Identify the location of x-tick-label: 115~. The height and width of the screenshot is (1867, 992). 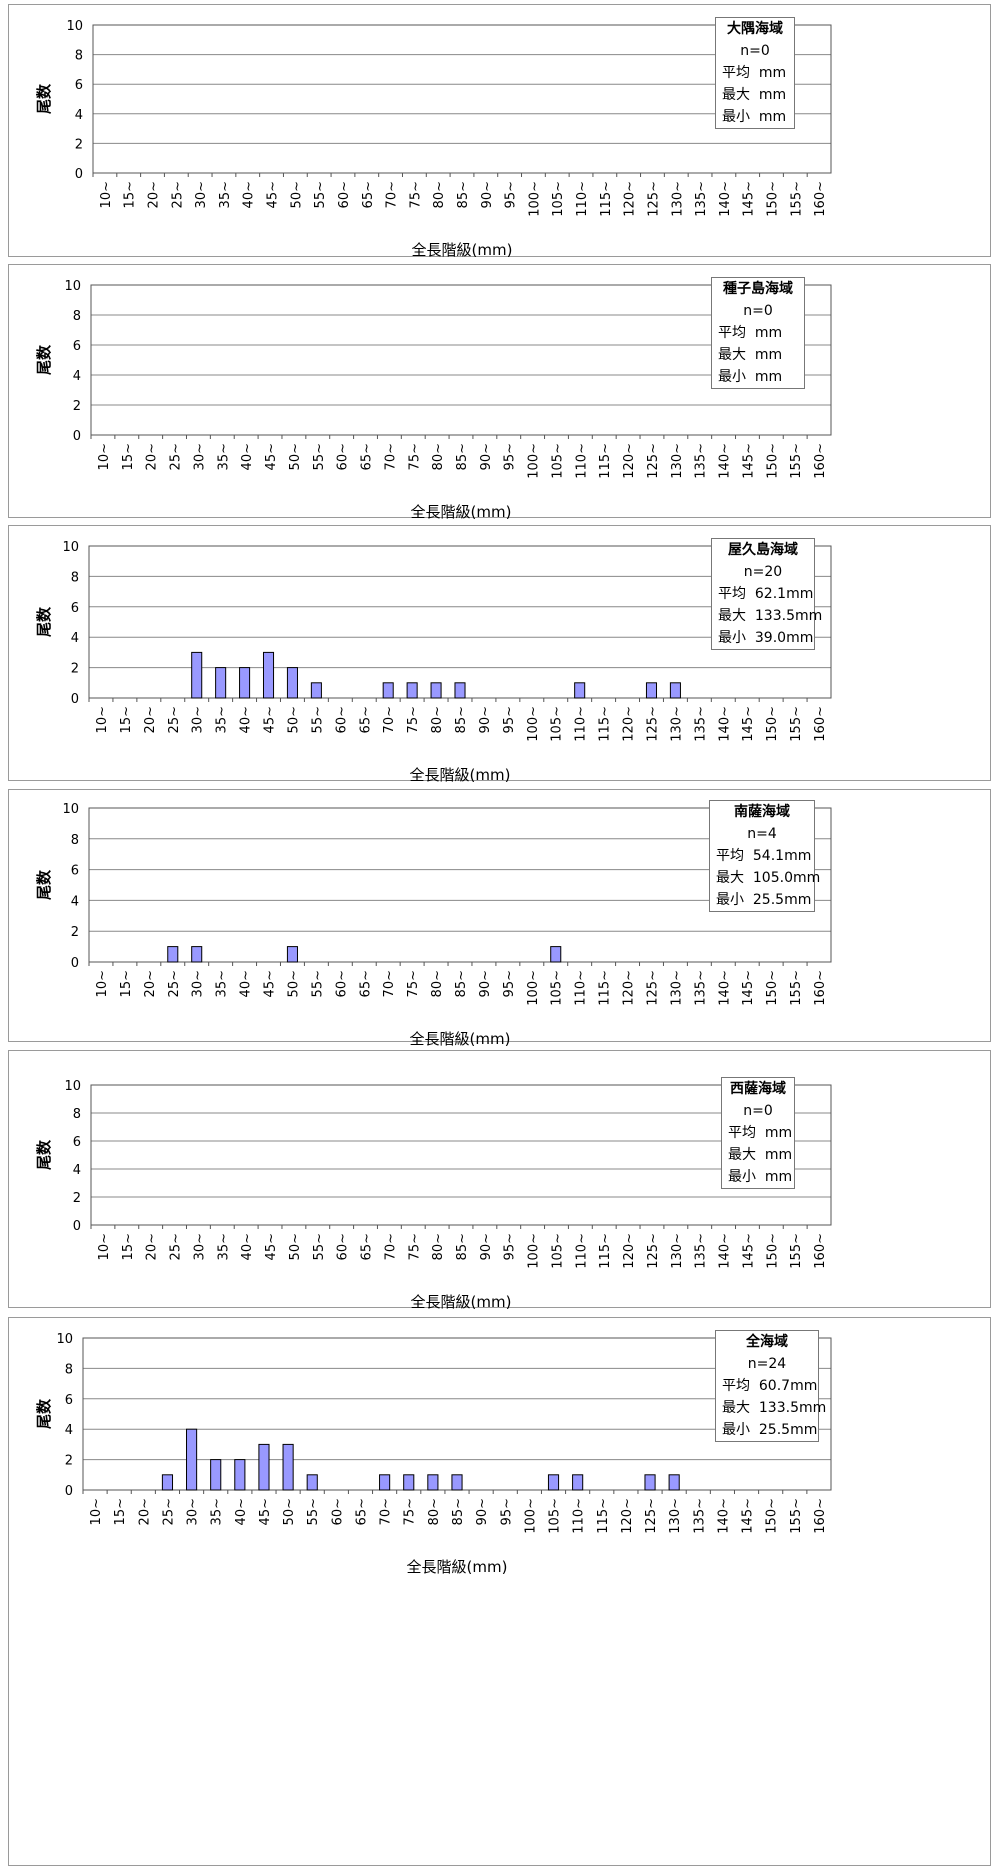
(605, 724).